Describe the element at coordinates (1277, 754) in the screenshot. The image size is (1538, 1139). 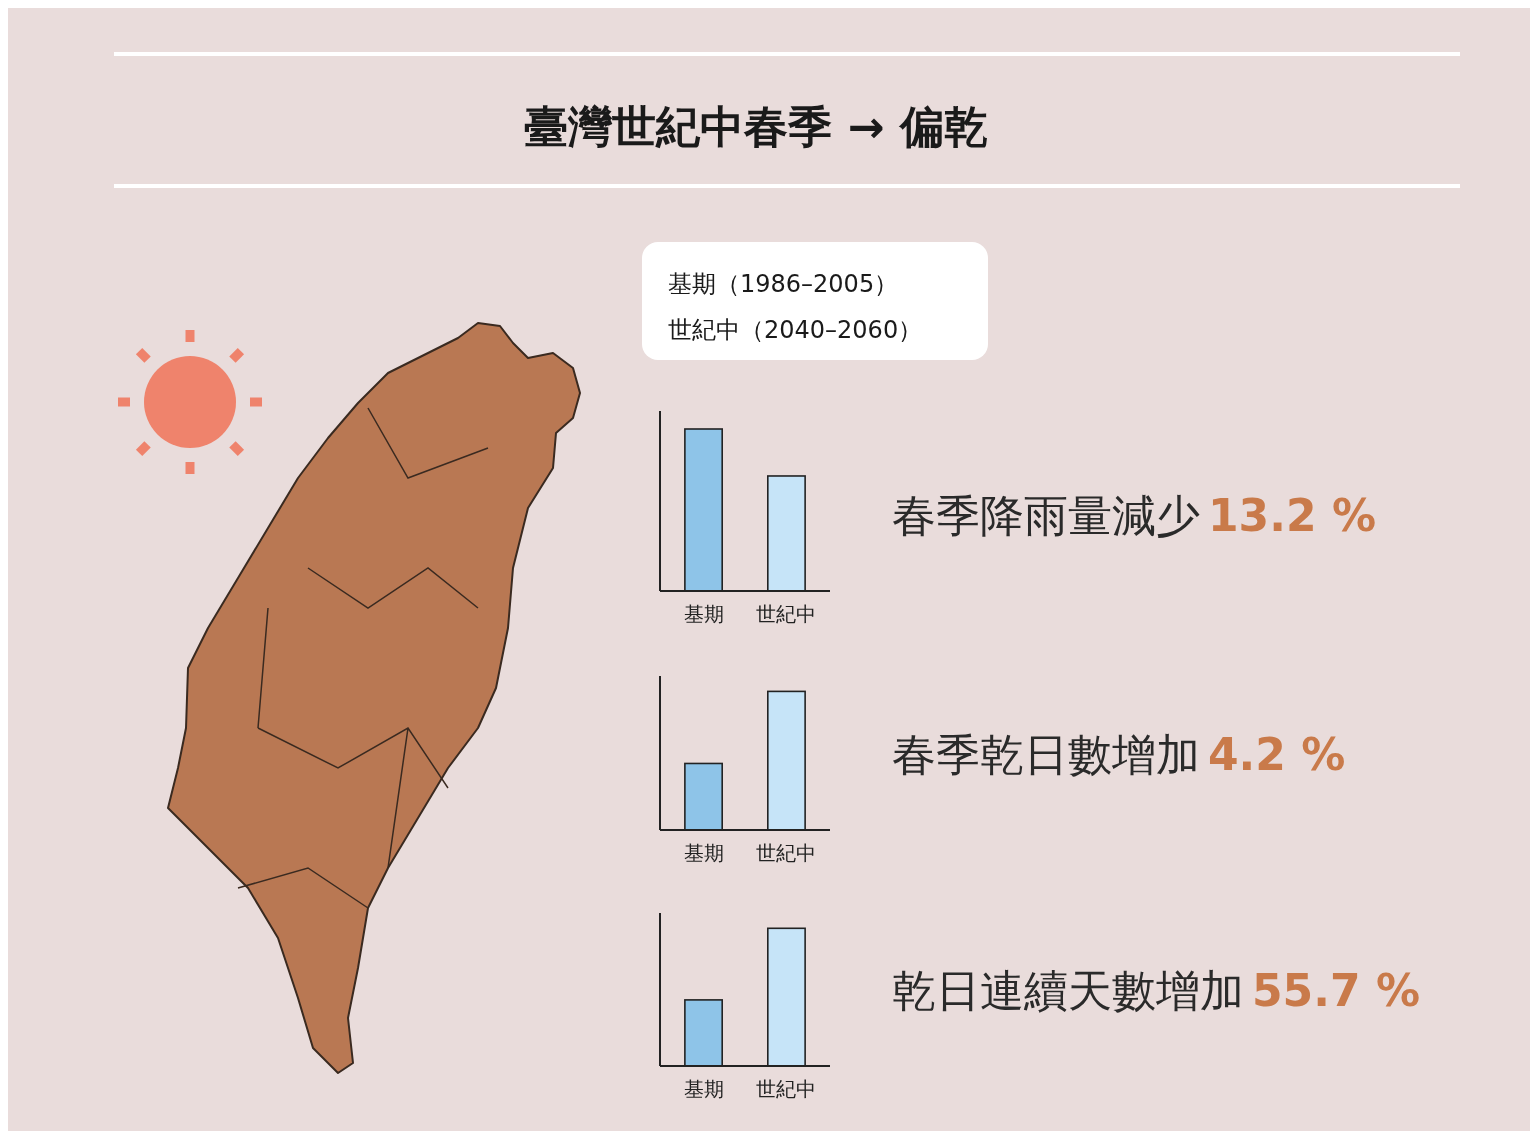
I see `text: 4.2 %` at that location.